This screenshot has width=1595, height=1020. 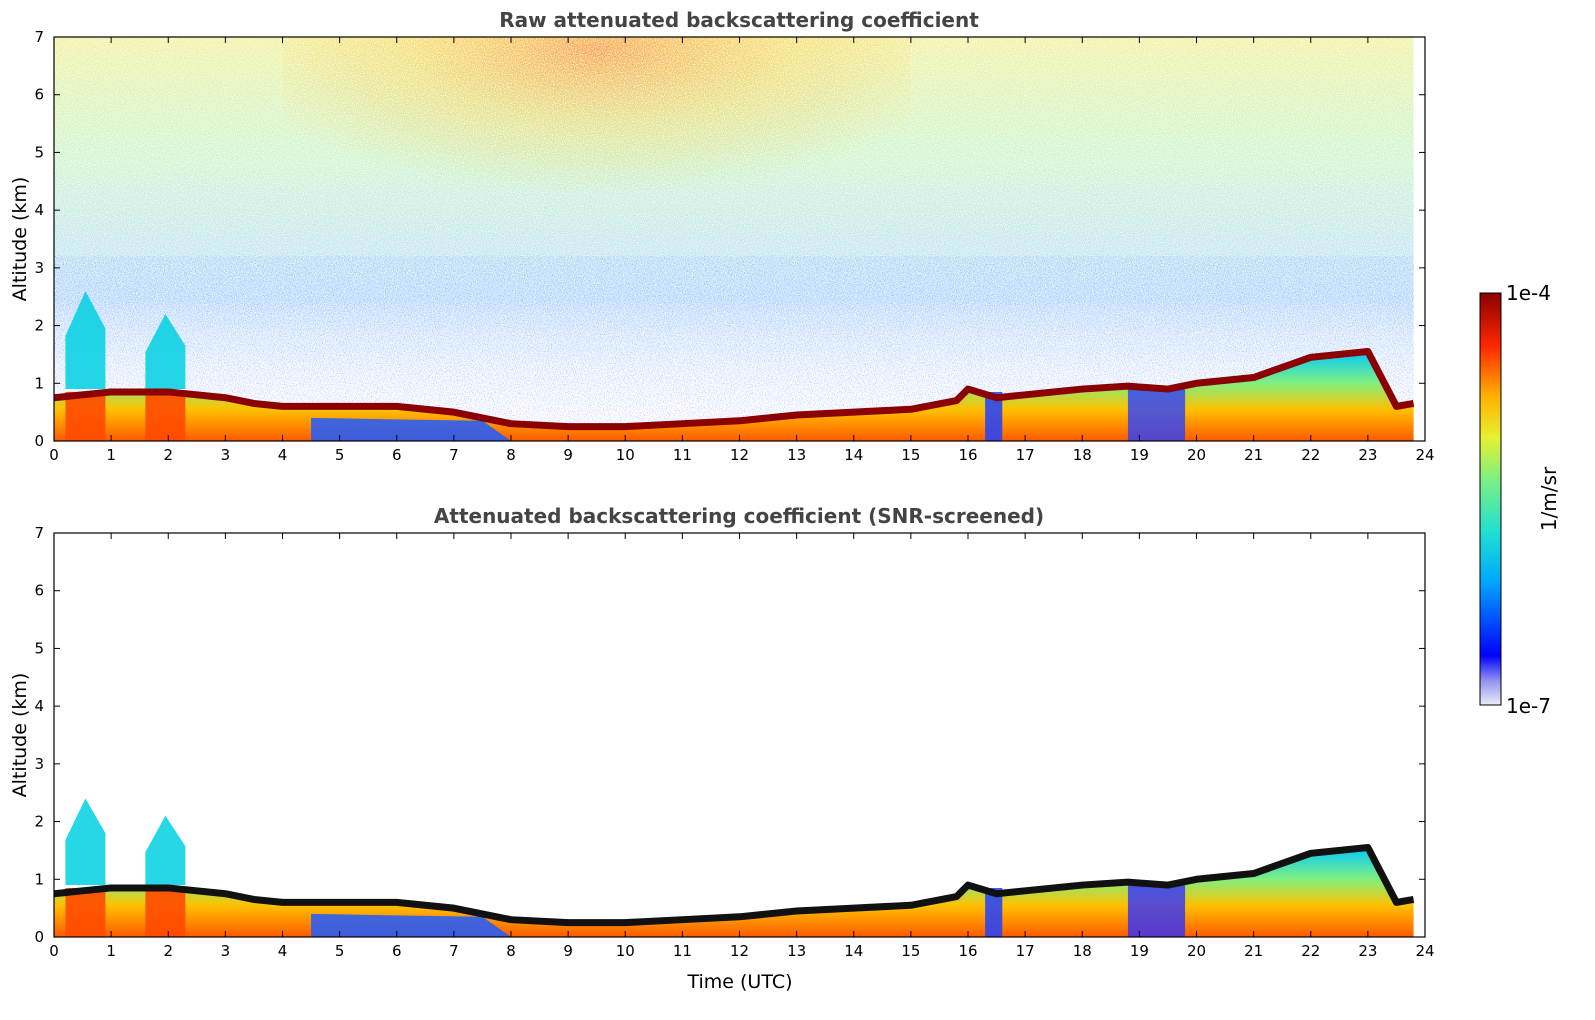 I want to click on x-tick-label: 5, so click(x=340, y=455).